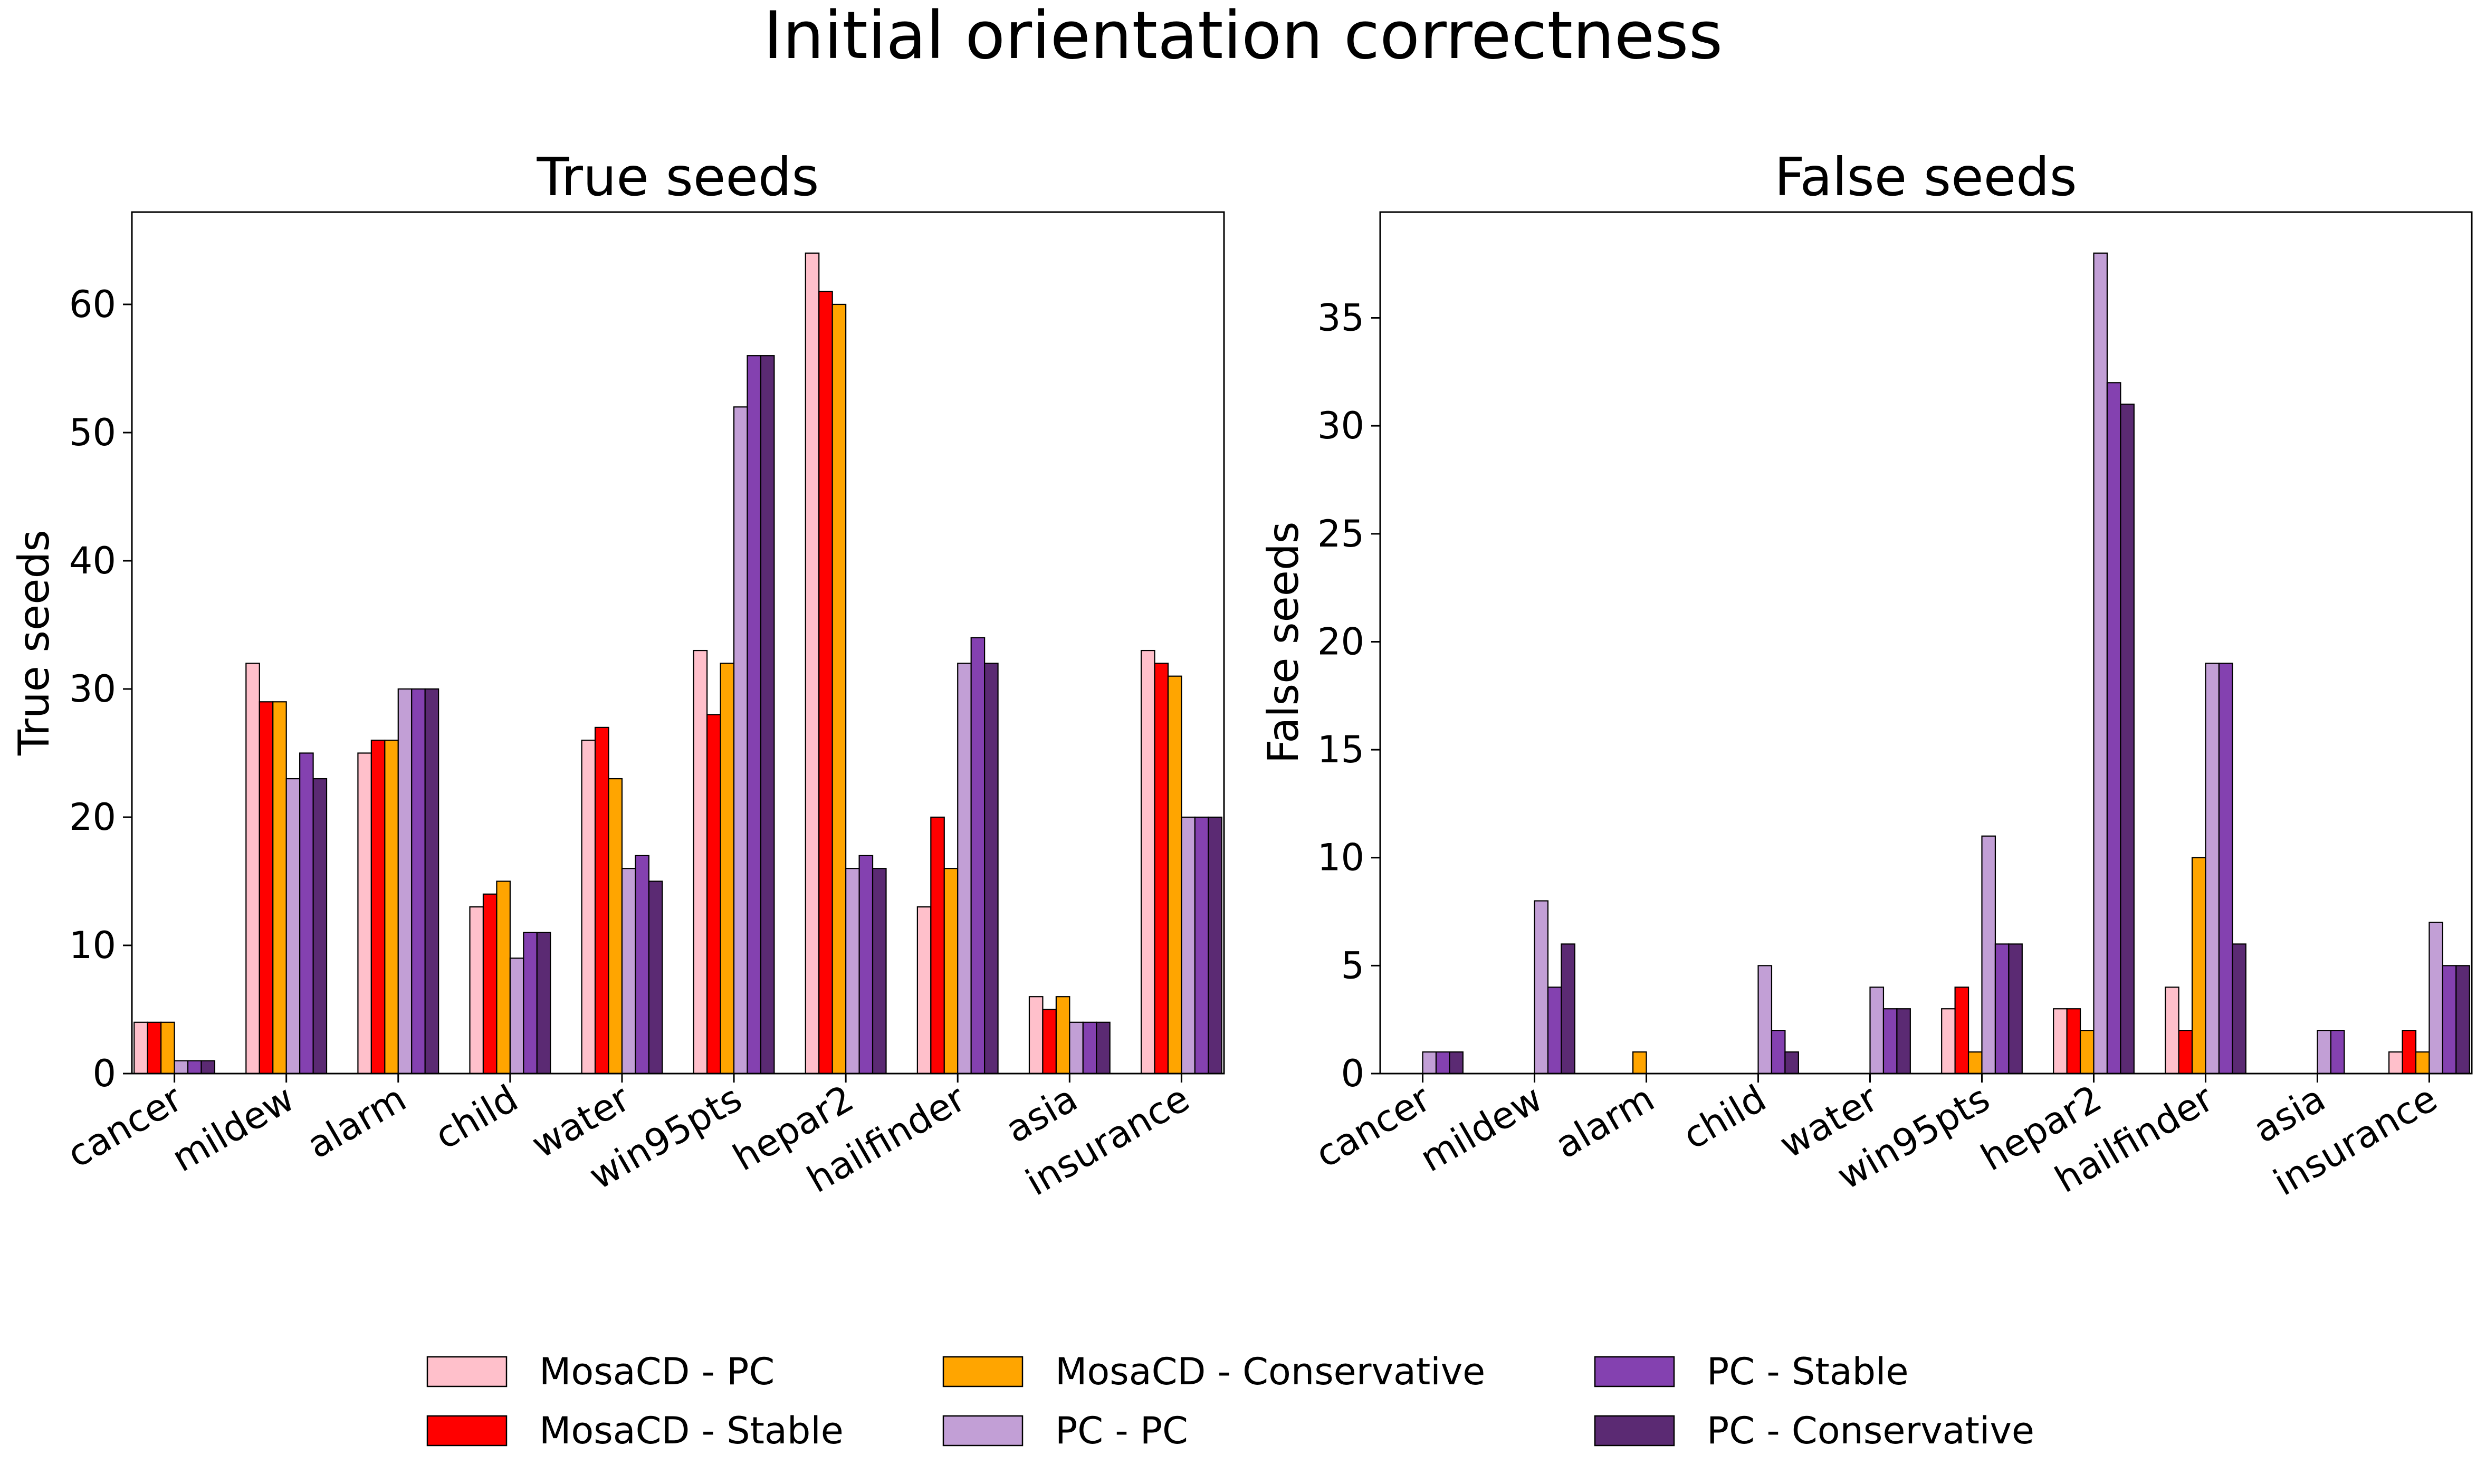  Describe the element at coordinates (104, 1073) in the screenshot. I see `true-seeds-ytick-label: 0` at that location.